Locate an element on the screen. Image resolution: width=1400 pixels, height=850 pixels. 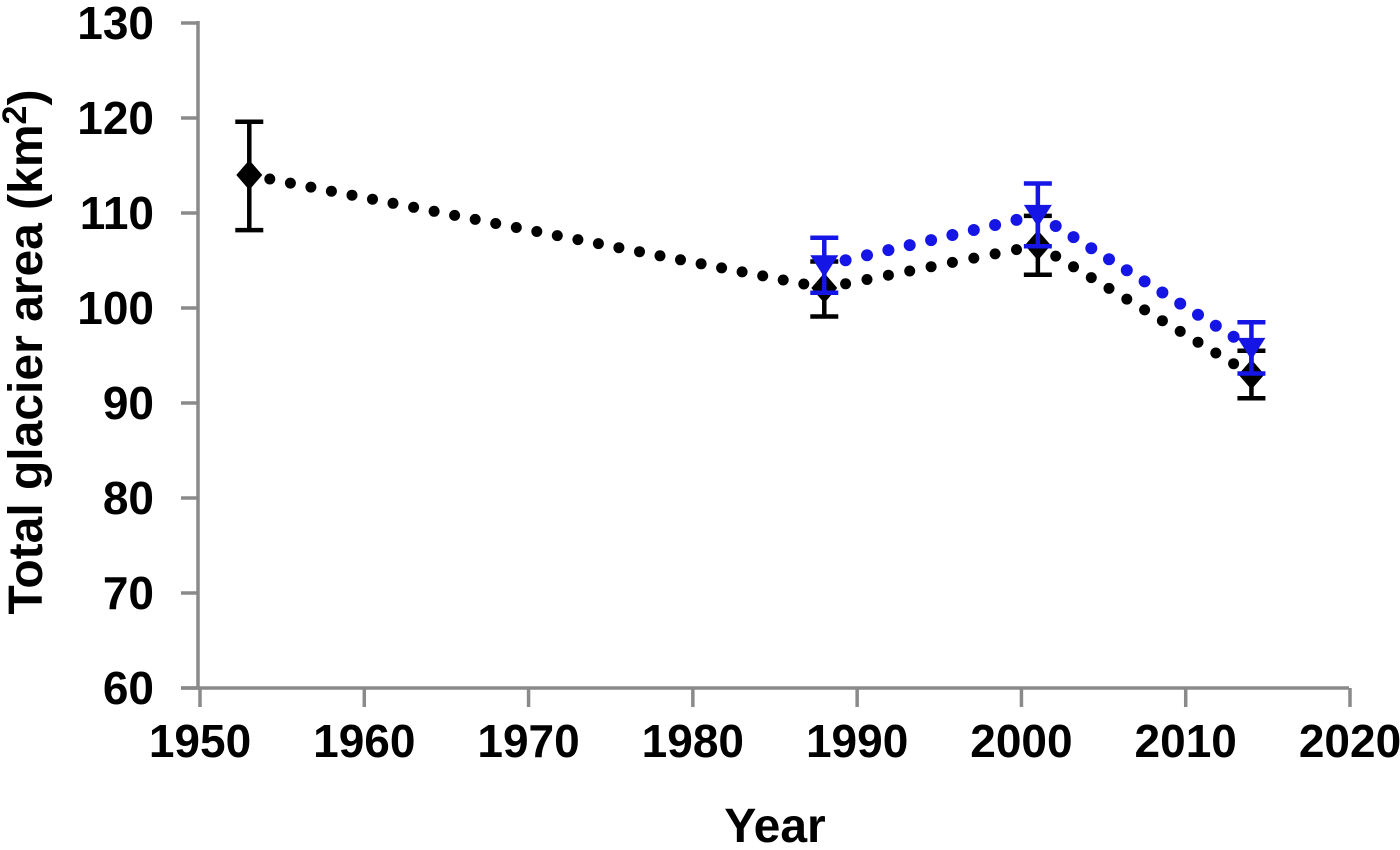
x-tick-label: 1970 is located at coordinates (528, 741).